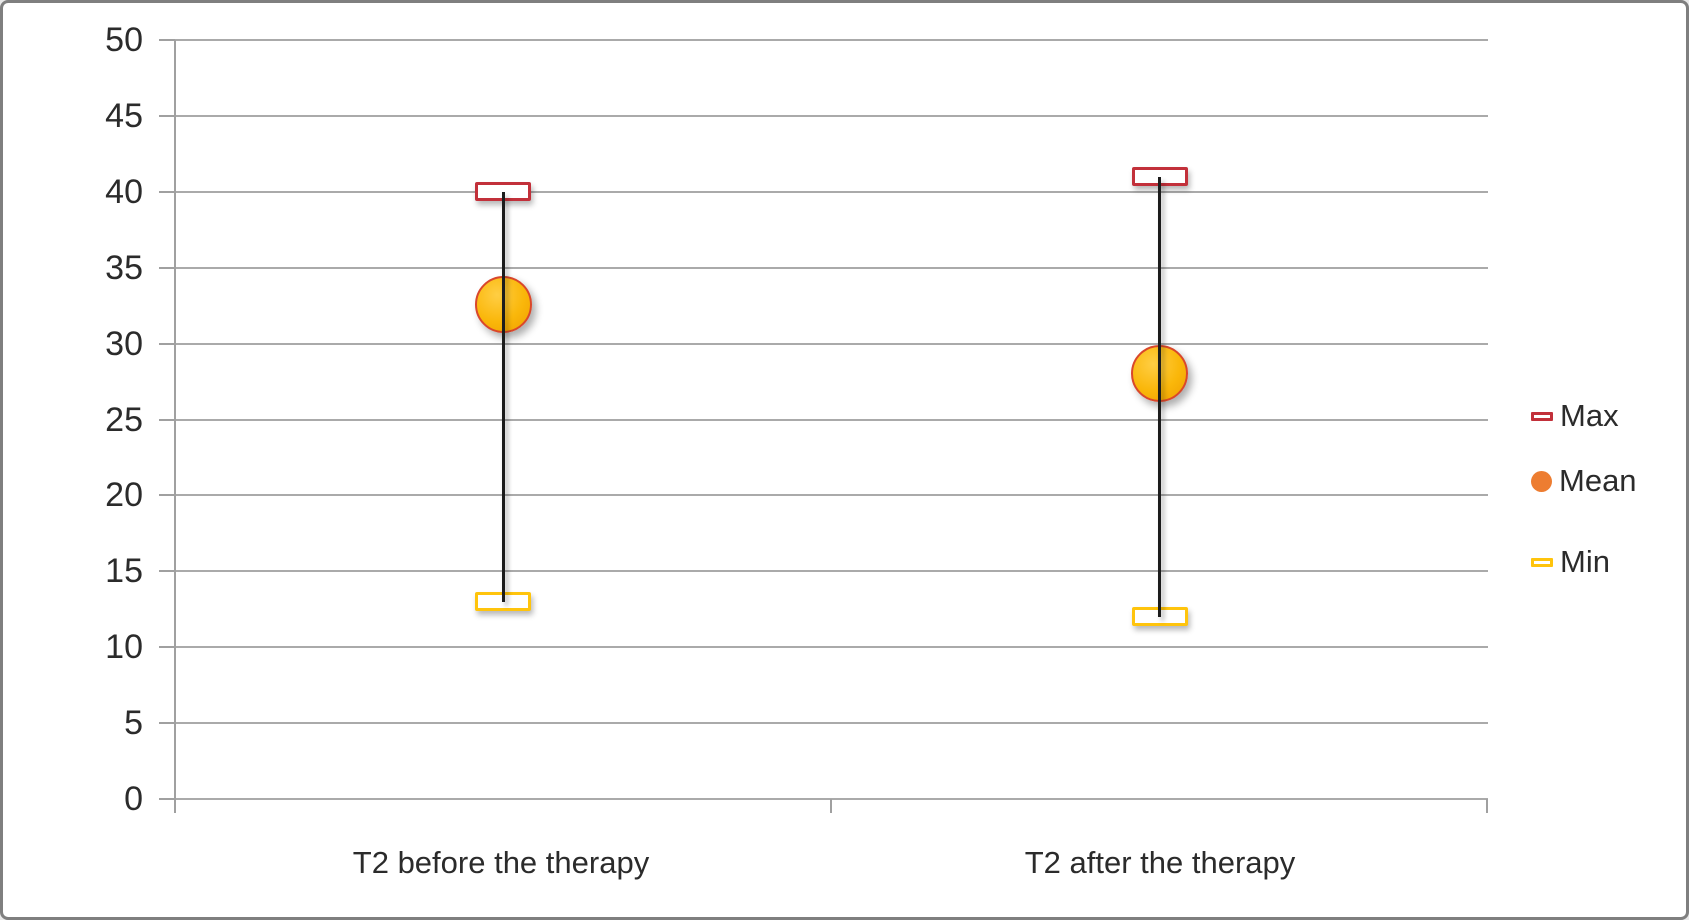  Describe the element at coordinates (124, 191) in the screenshot. I see `y-axis-tick-label: 40` at that location.